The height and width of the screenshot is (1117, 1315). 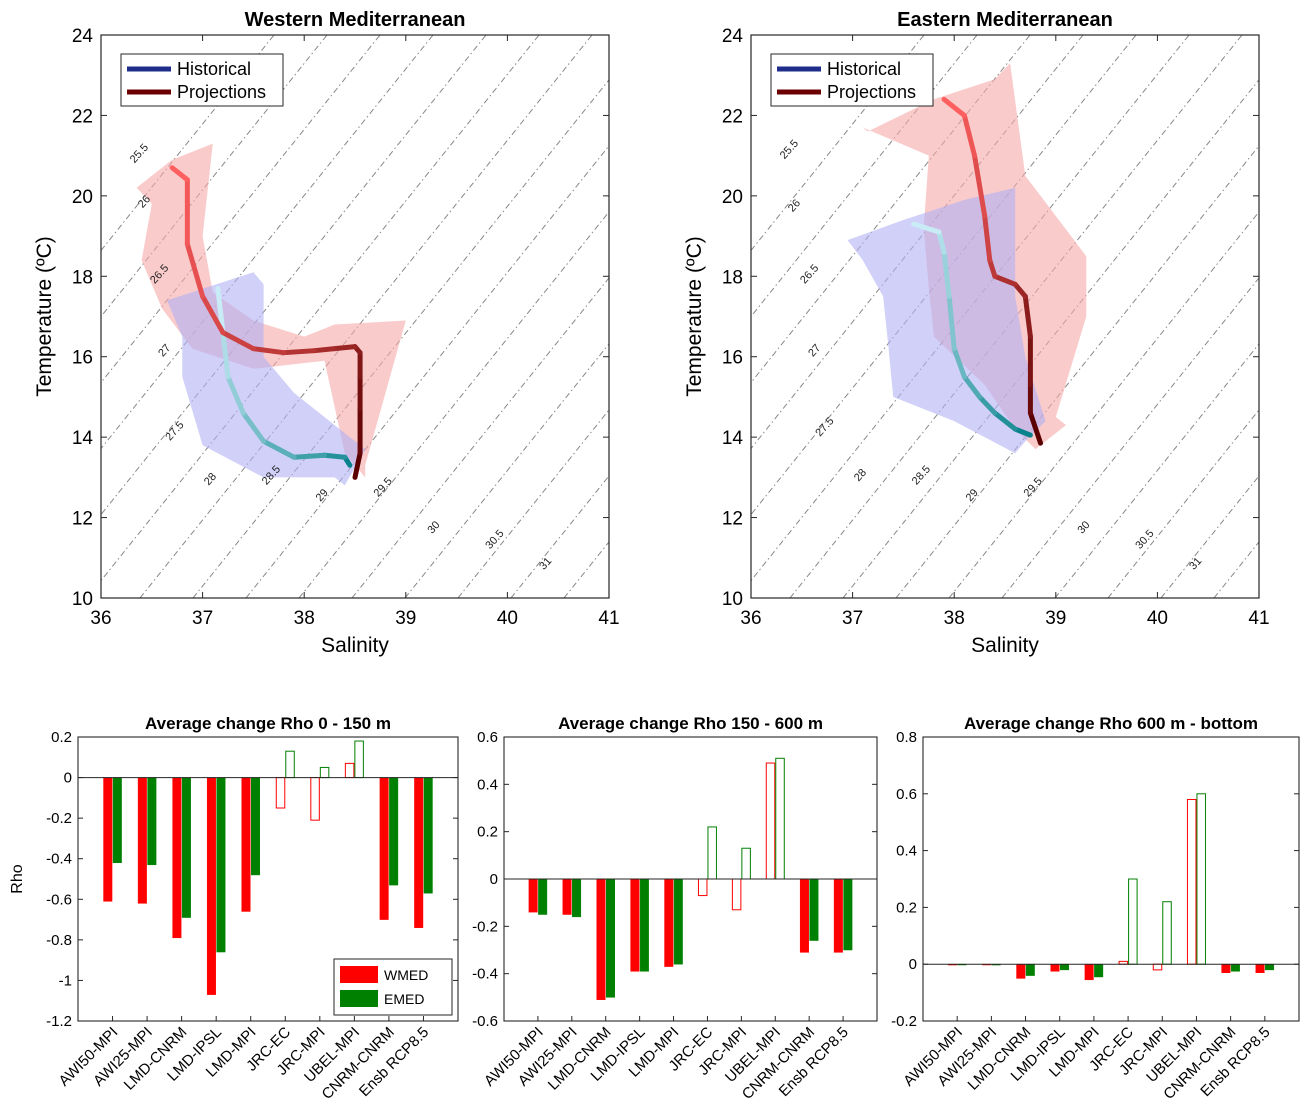 What do you see at coordinates (404, 999) in the screenshot?
I see `legend-emed-label: EMED` at bounding box center [404, 999].